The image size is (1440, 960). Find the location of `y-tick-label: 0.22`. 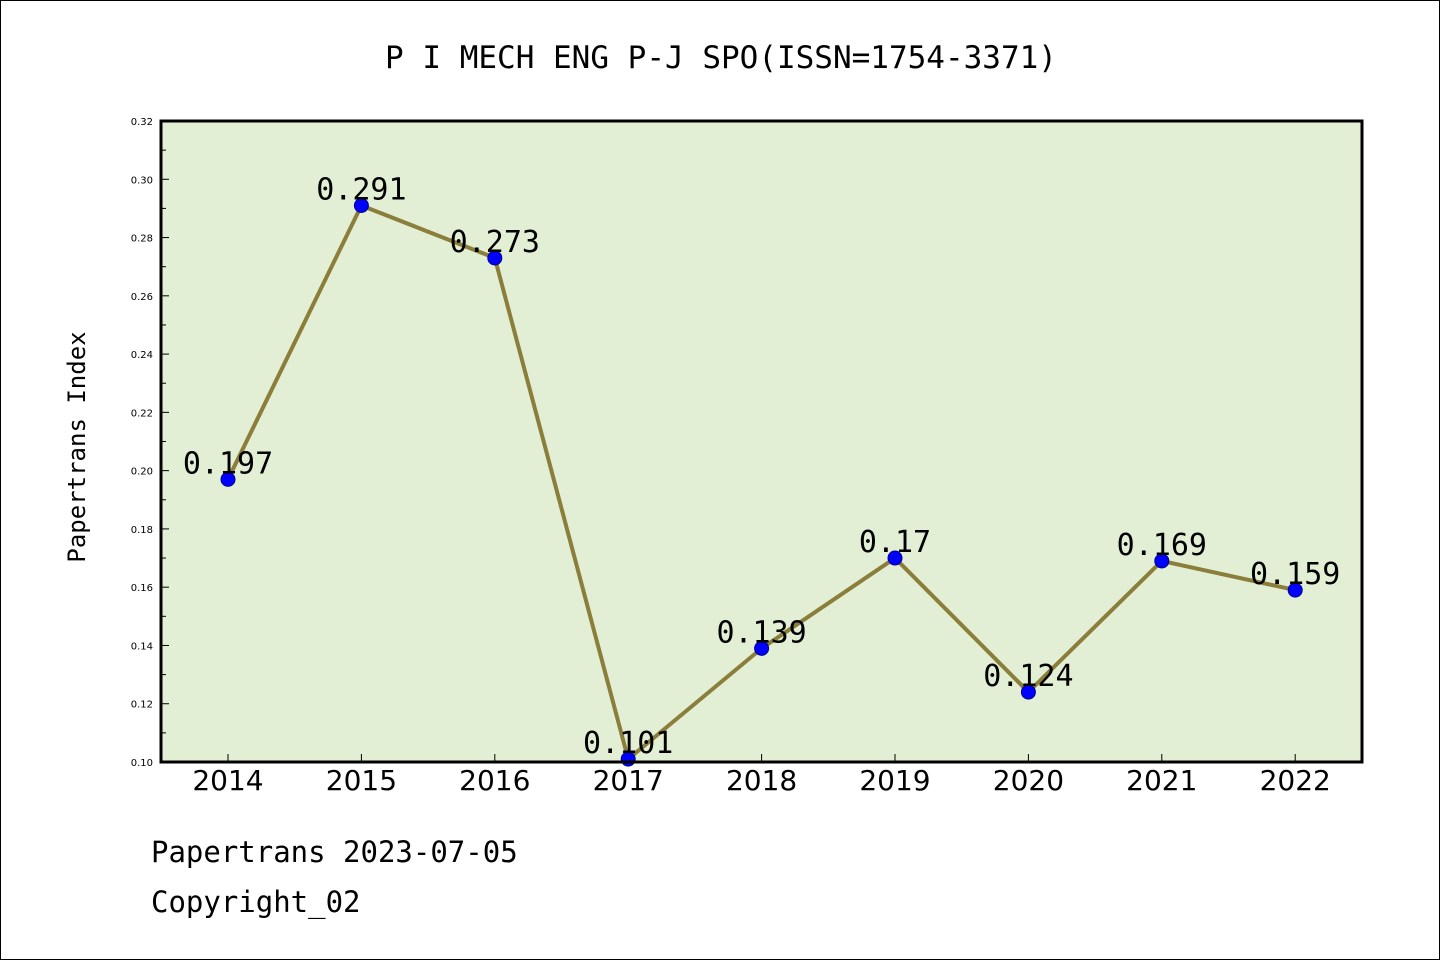

y-tick-label: 0.22 is located at coordinates (142, 413).